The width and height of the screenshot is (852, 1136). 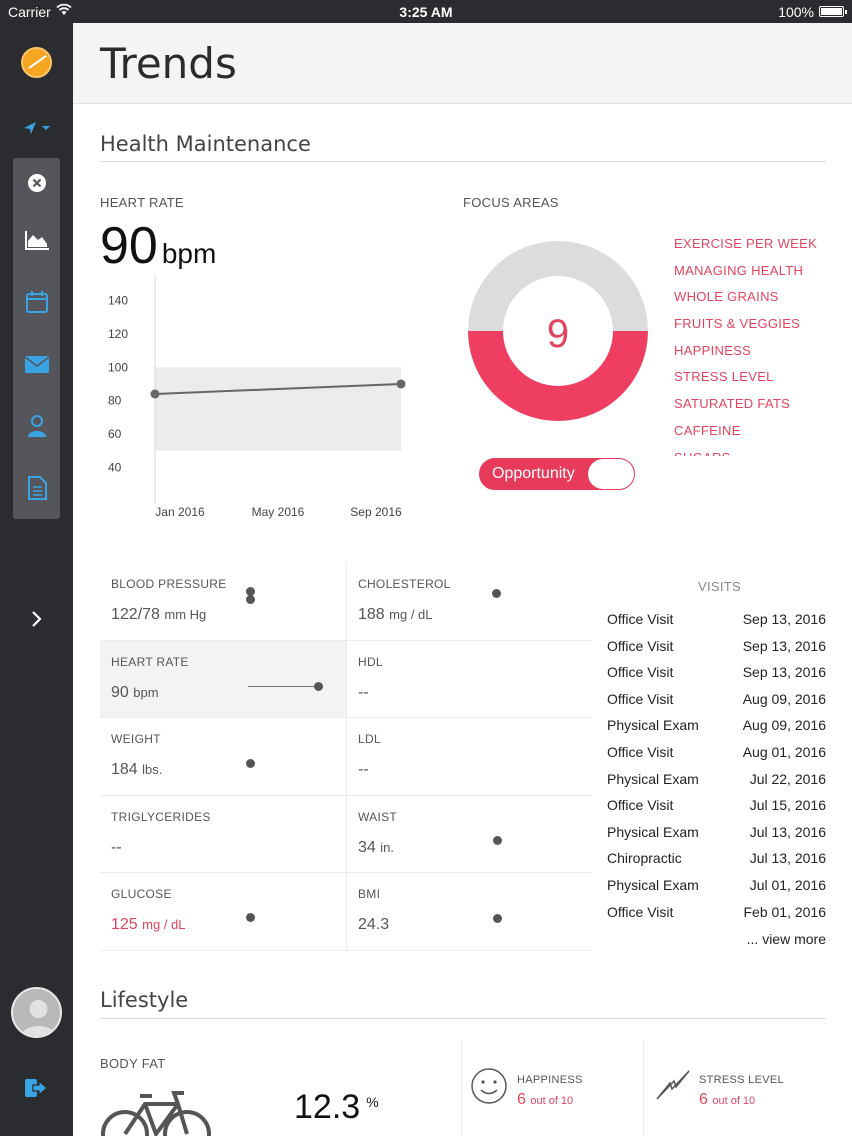 What do you see at coordinates (150, 661) in the screenshot?
I see `metric-label: HEART RATE` at bounding box center [150, 661].